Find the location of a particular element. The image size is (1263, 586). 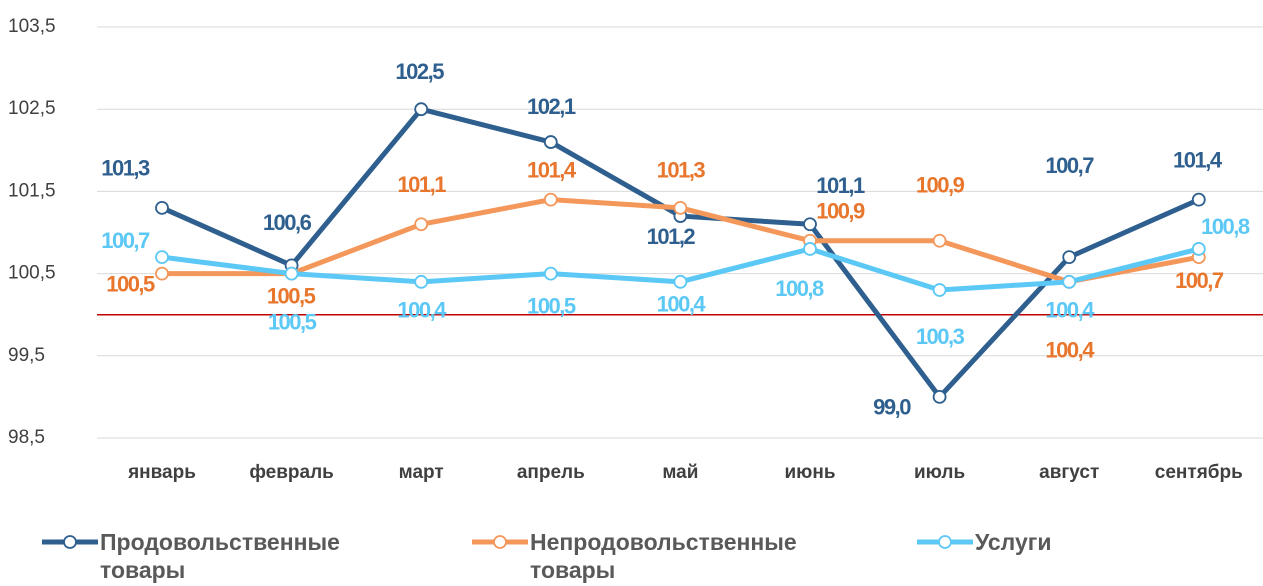

data-label: 102,5 is located at coordinates (419, 71).